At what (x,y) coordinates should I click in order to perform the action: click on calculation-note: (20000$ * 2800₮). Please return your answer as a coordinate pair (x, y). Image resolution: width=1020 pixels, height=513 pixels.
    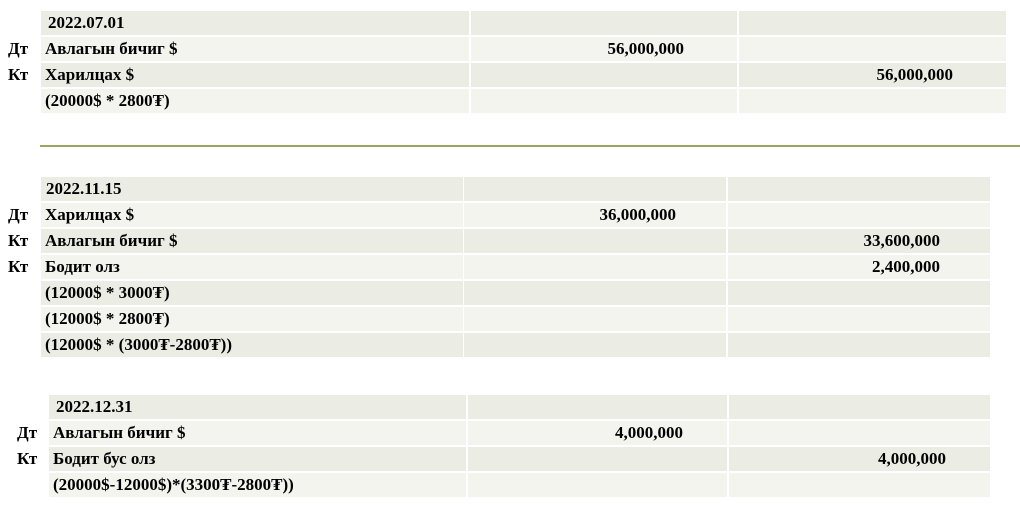
    Looking at the image, I should click on (255, 101).